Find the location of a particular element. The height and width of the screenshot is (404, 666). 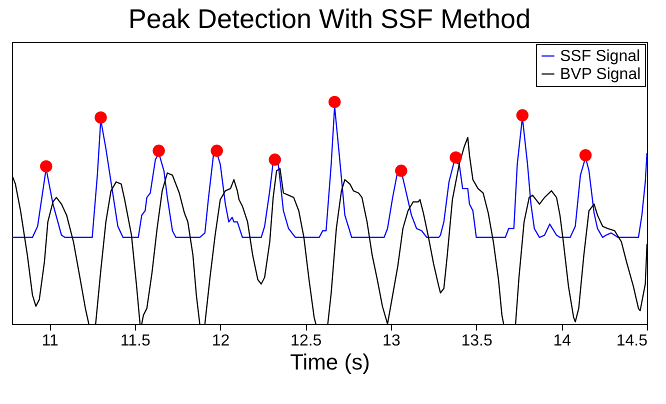

x-tick-label: 13 is located at coordinates (391, 341).